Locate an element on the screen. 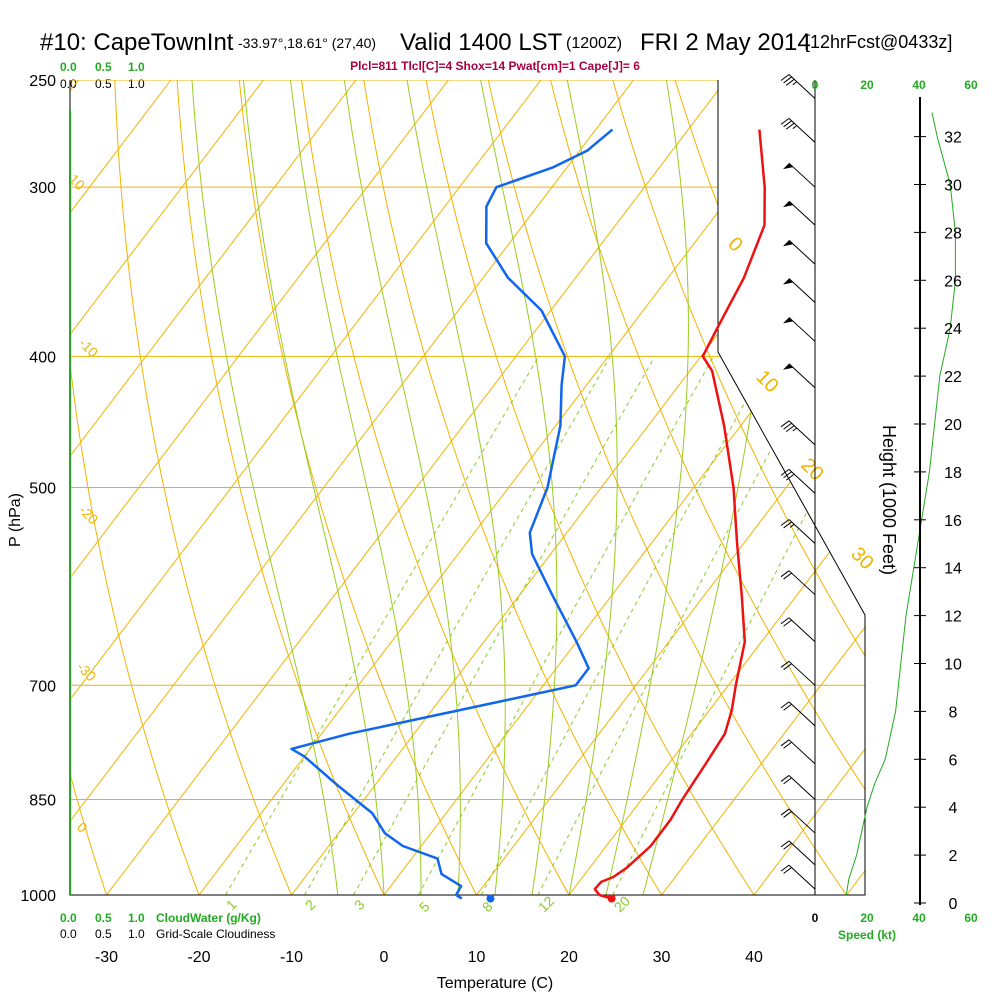 The image size is (1000, 1000). height-tick-label: 32 is located at coordinates (953, 138).